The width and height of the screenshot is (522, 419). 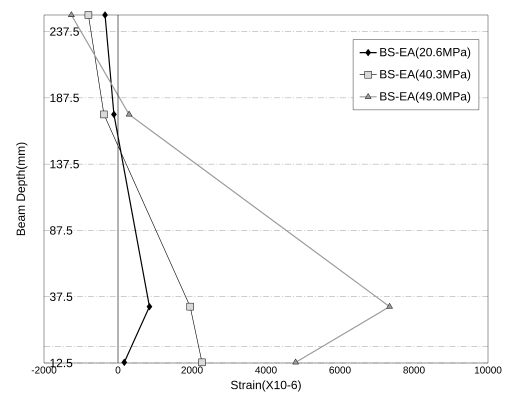 I want to click on y-tick-label: 187.5, so click(x=64, y=98).